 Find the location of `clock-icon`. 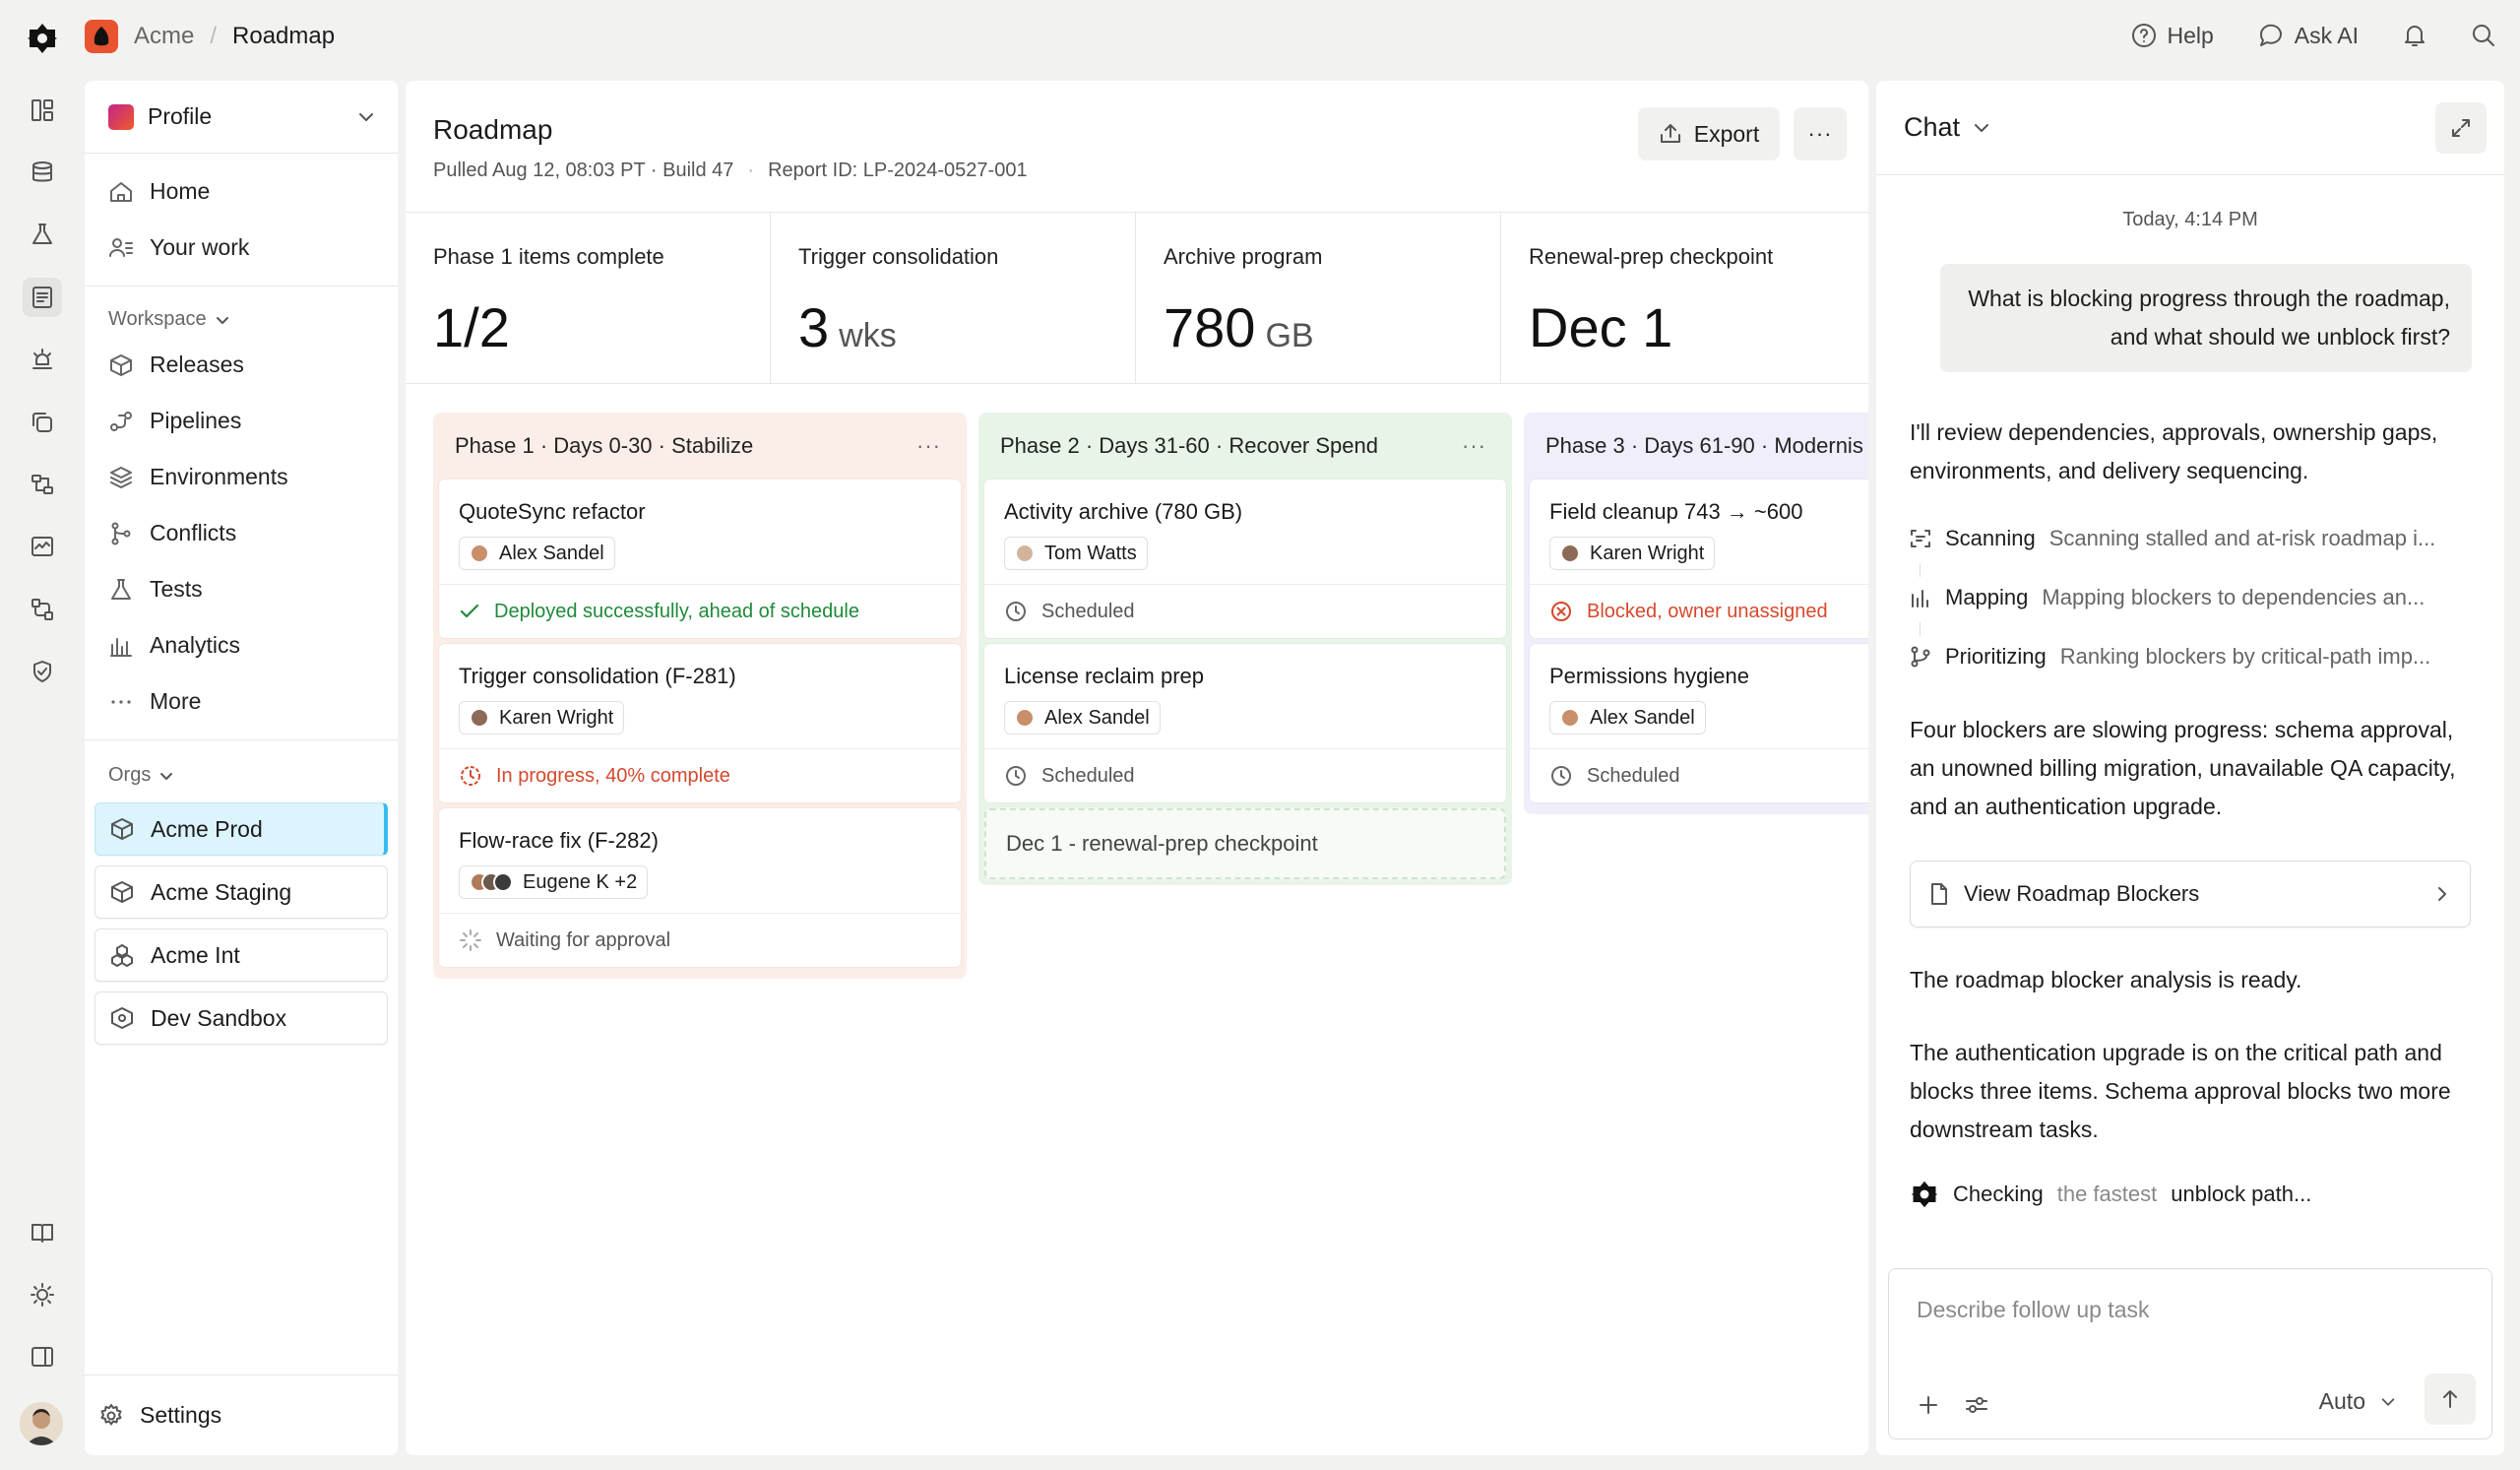

clock-icon is located at coordinates (1016, 776).